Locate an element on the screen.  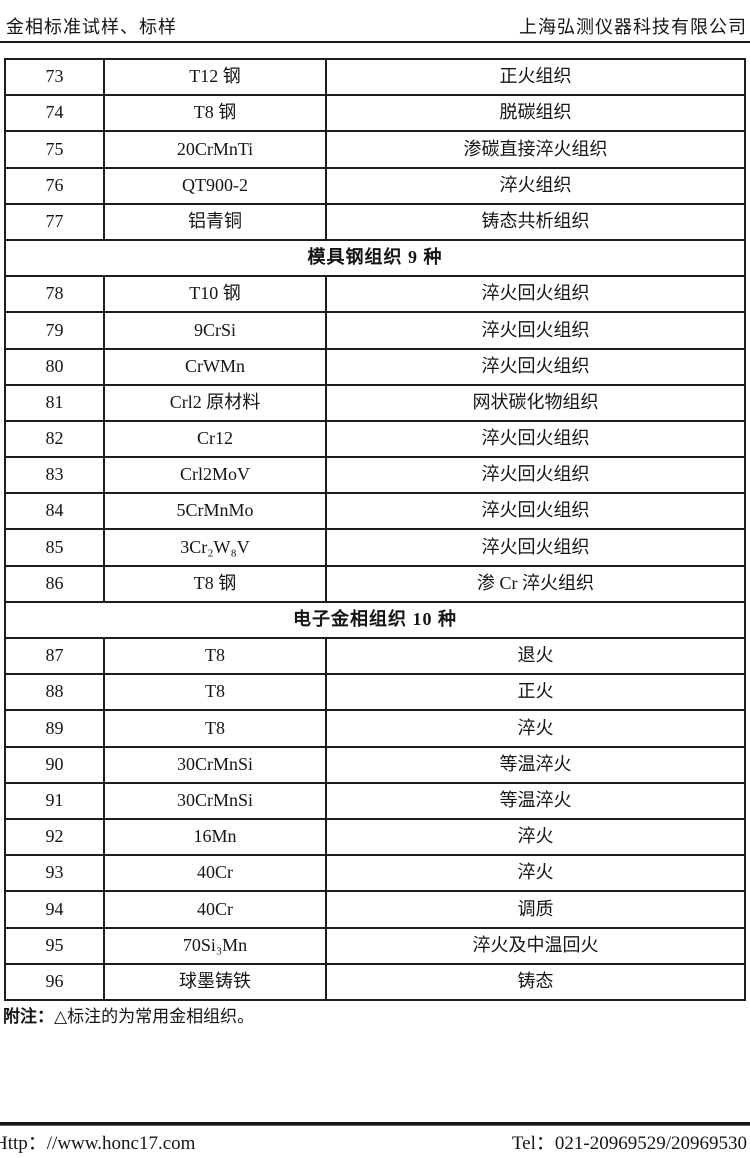
row-number-cell: 86 is located at coordinates (54, 583).